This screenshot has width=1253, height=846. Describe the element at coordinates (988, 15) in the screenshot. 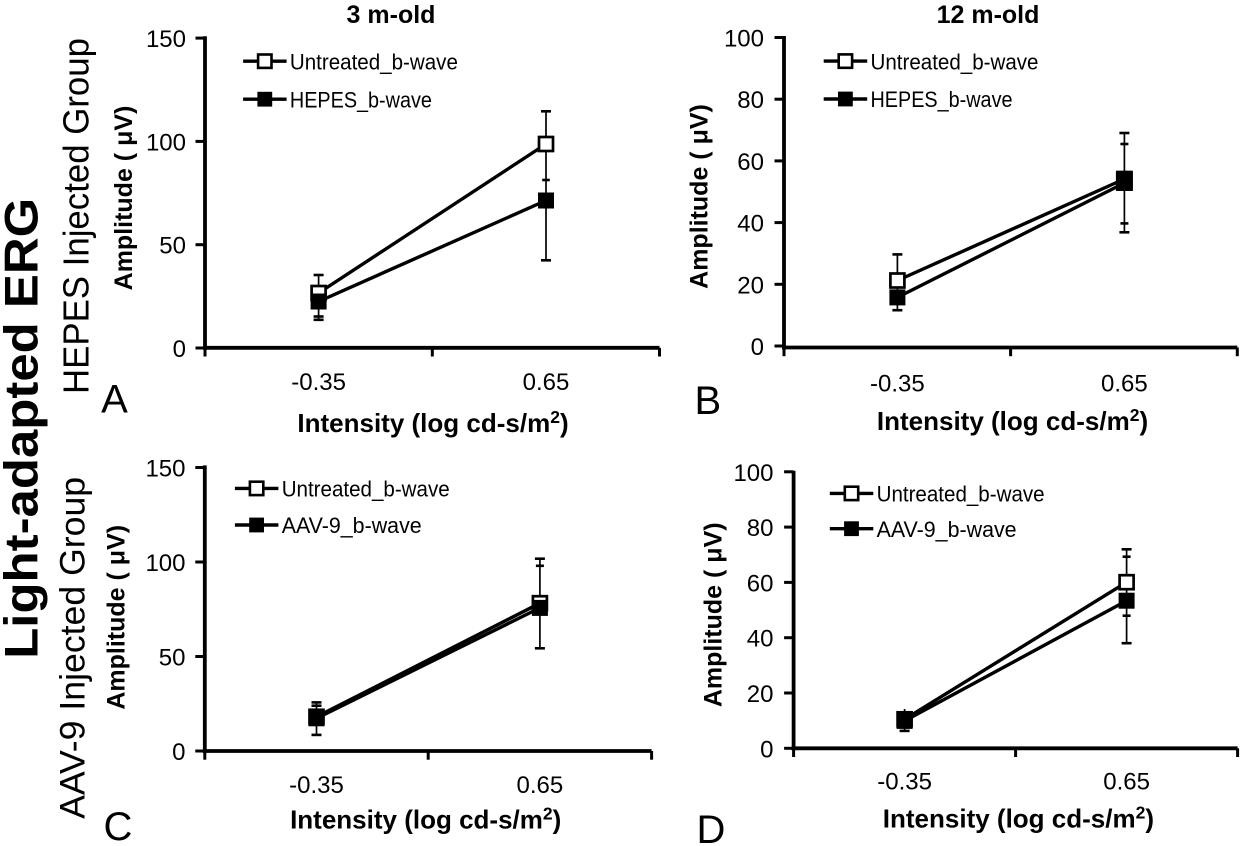

I see `svg-text: 12 m-old` at that location.